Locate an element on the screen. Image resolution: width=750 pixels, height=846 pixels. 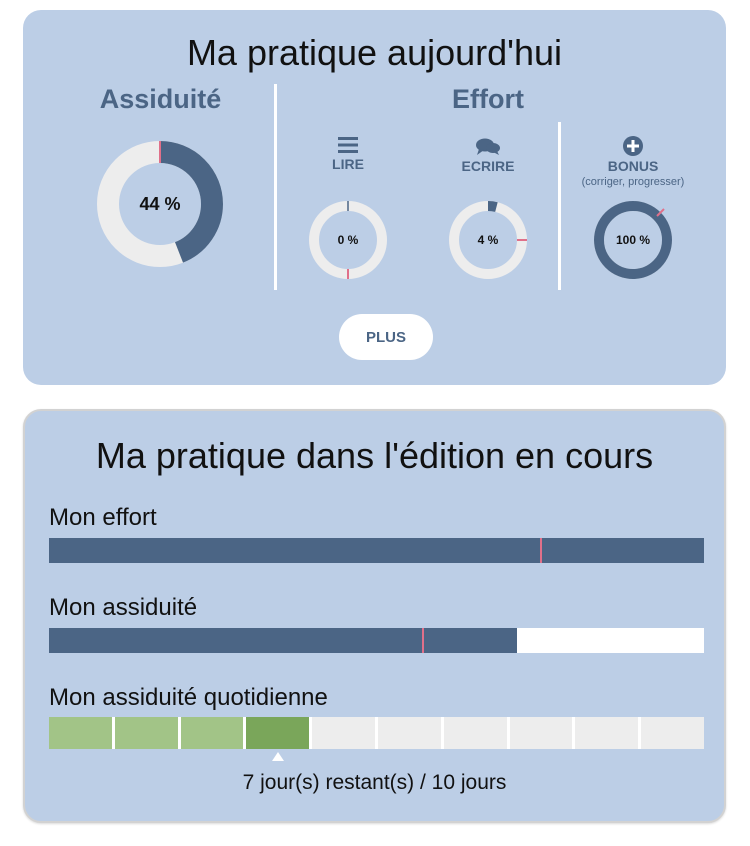
plus-button: PLUS is located at coordinates (386, 337).